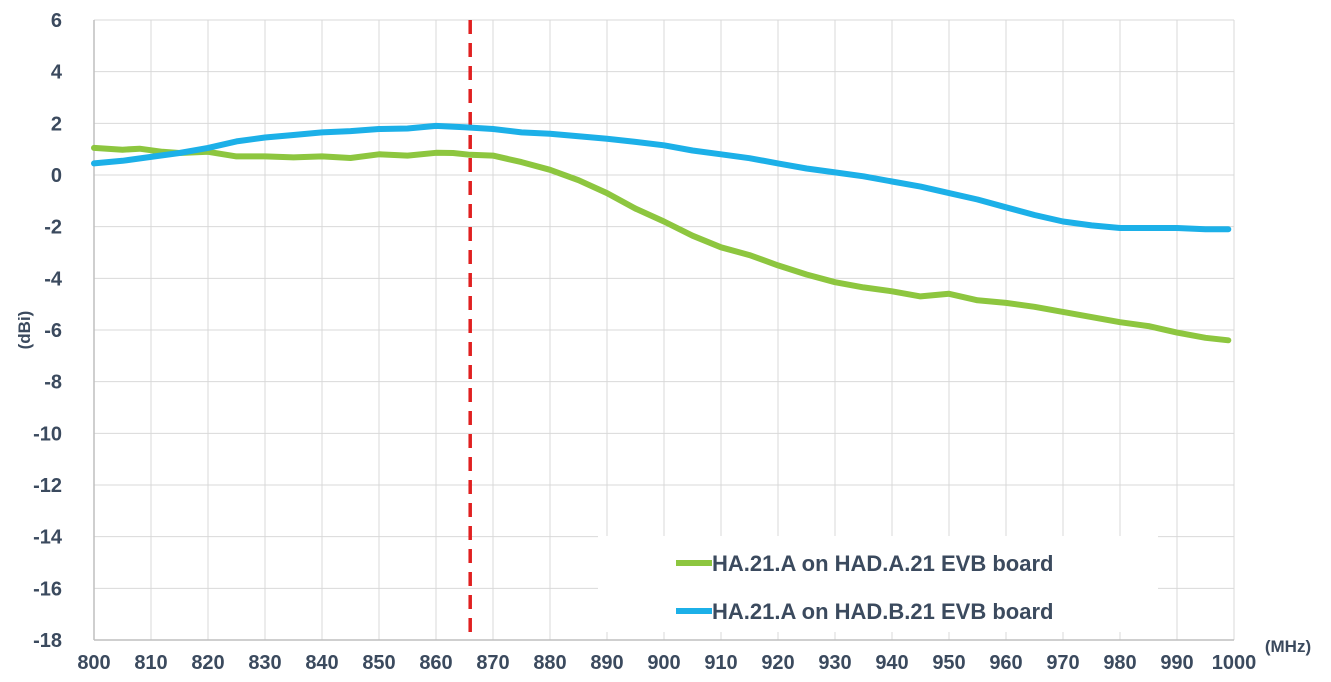 This screenshot has width=1331, height=682. What do you see at coordinates (435, 663) in the screenshot?
I see `x-tick-label: 860` at bounding box center [435, 663].